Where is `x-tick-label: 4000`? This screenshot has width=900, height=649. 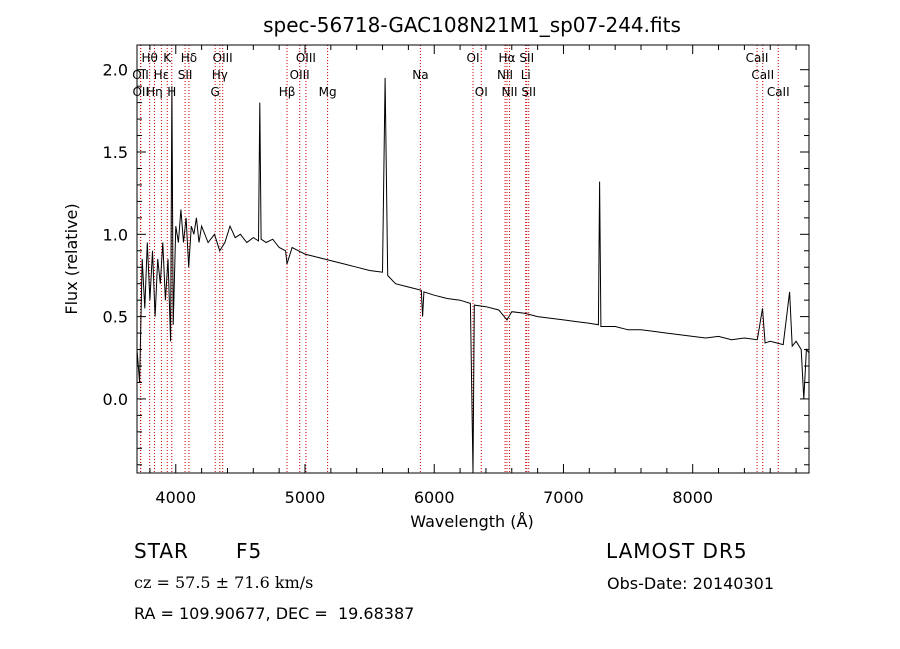
x-tick-label: 4000 is located at coordinates (175, 497).